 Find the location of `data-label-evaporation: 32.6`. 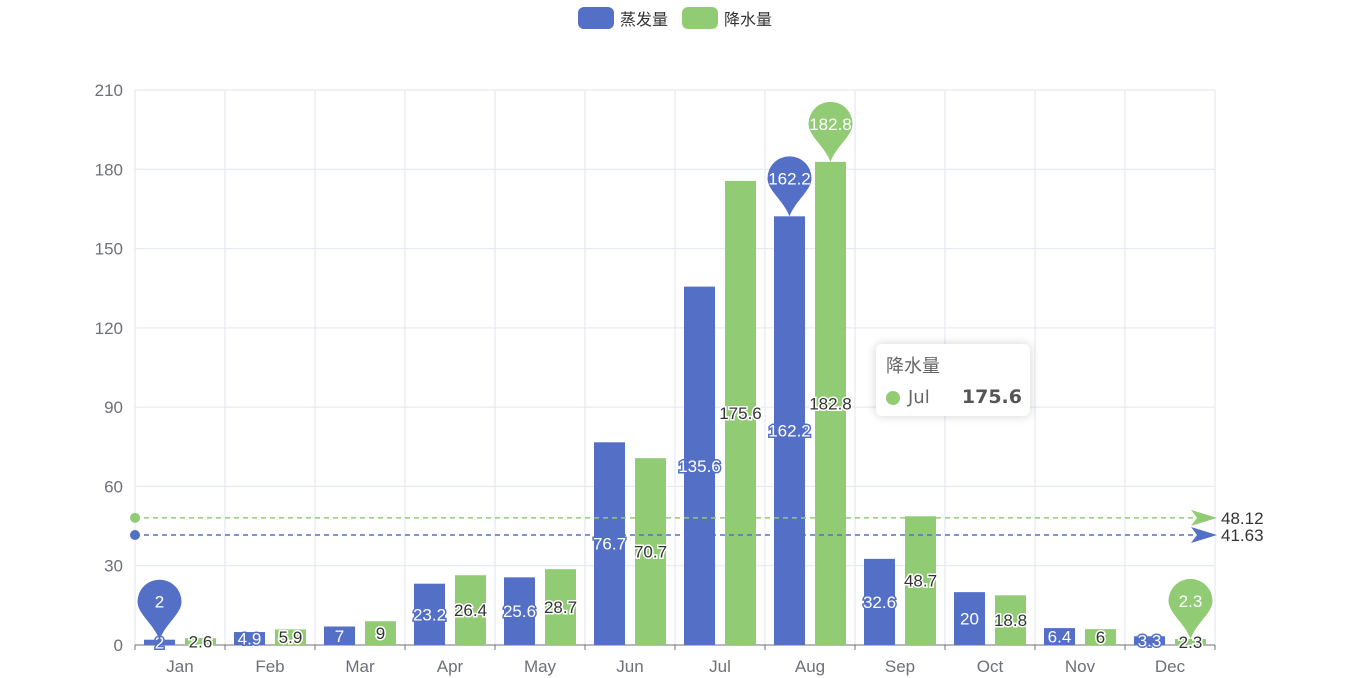

data-label-evaporation: 32.6 is located at coordinates (879, 602).